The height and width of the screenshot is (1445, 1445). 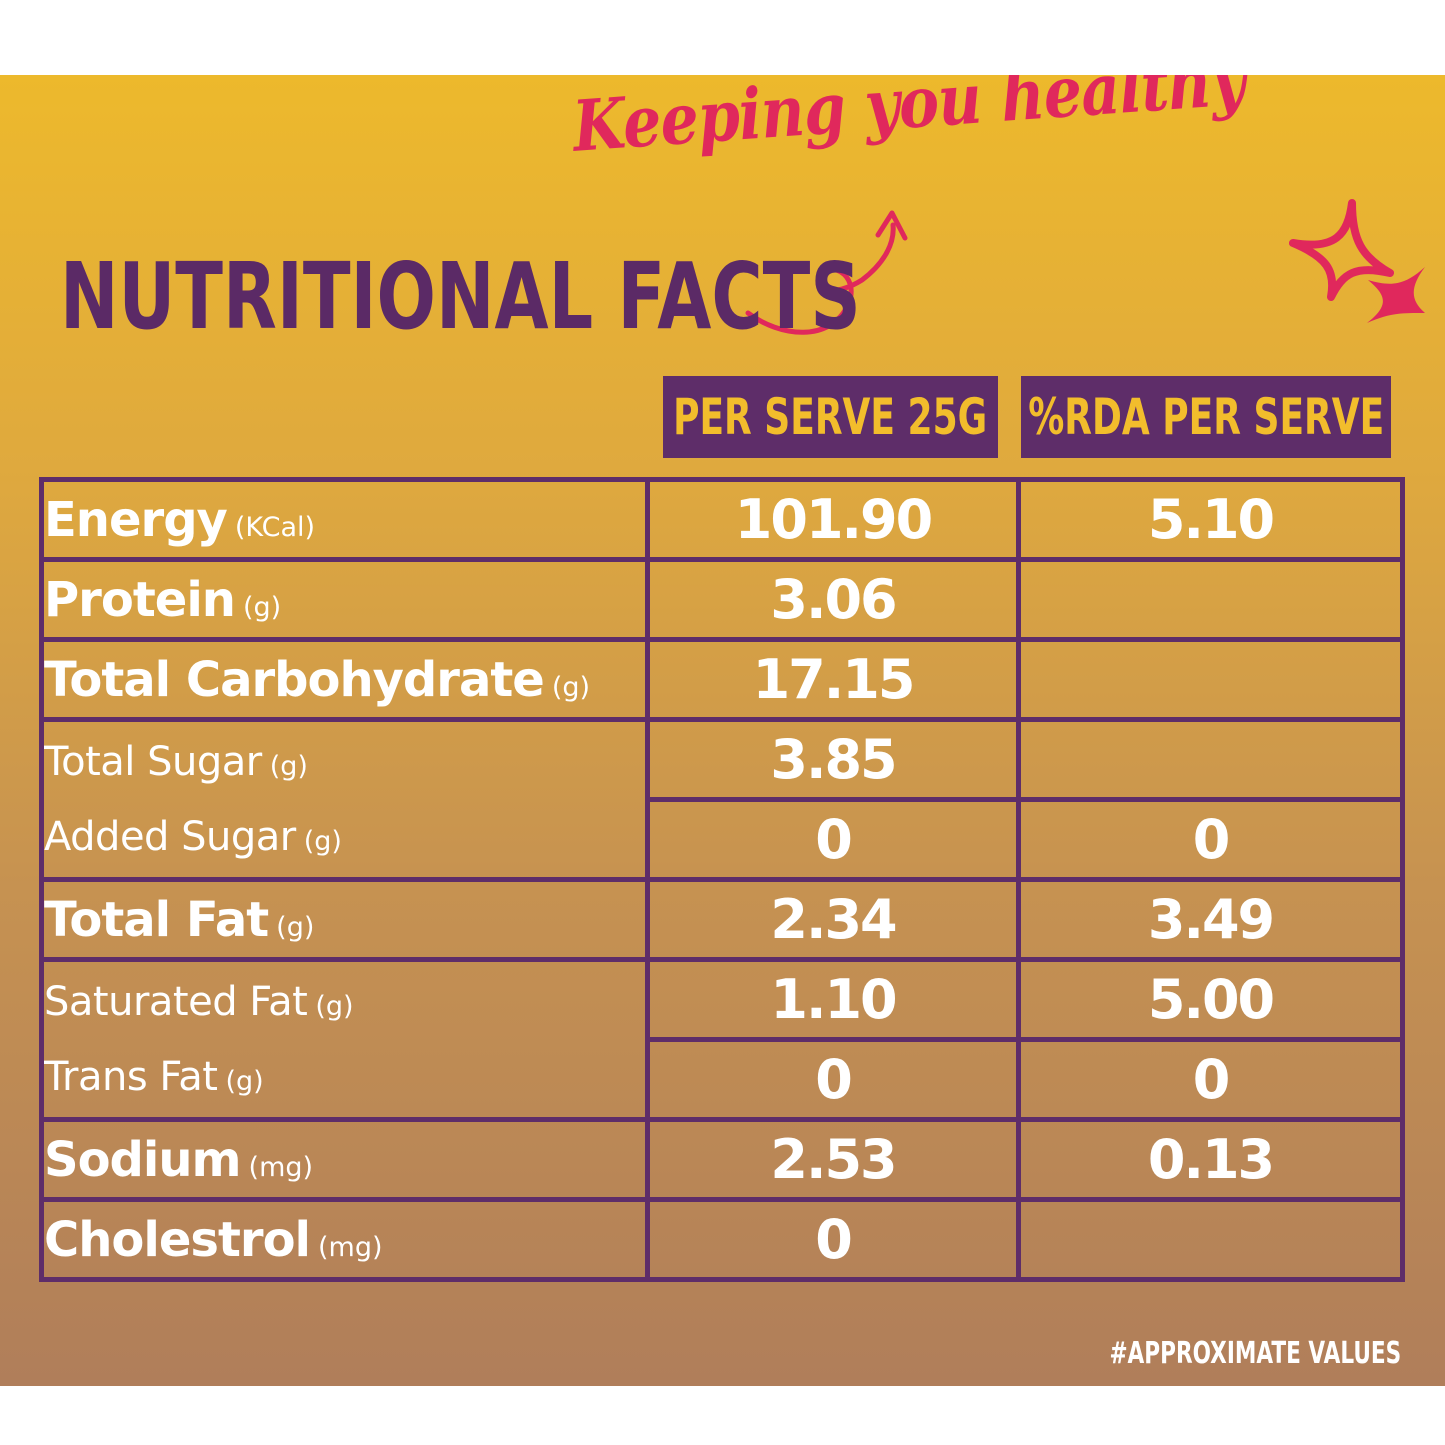 I want to click on table-row-saturated-fat: Saturated Fat (g) Trans Fat (g) 1.10 5.00, so click(x=722, y=1039).